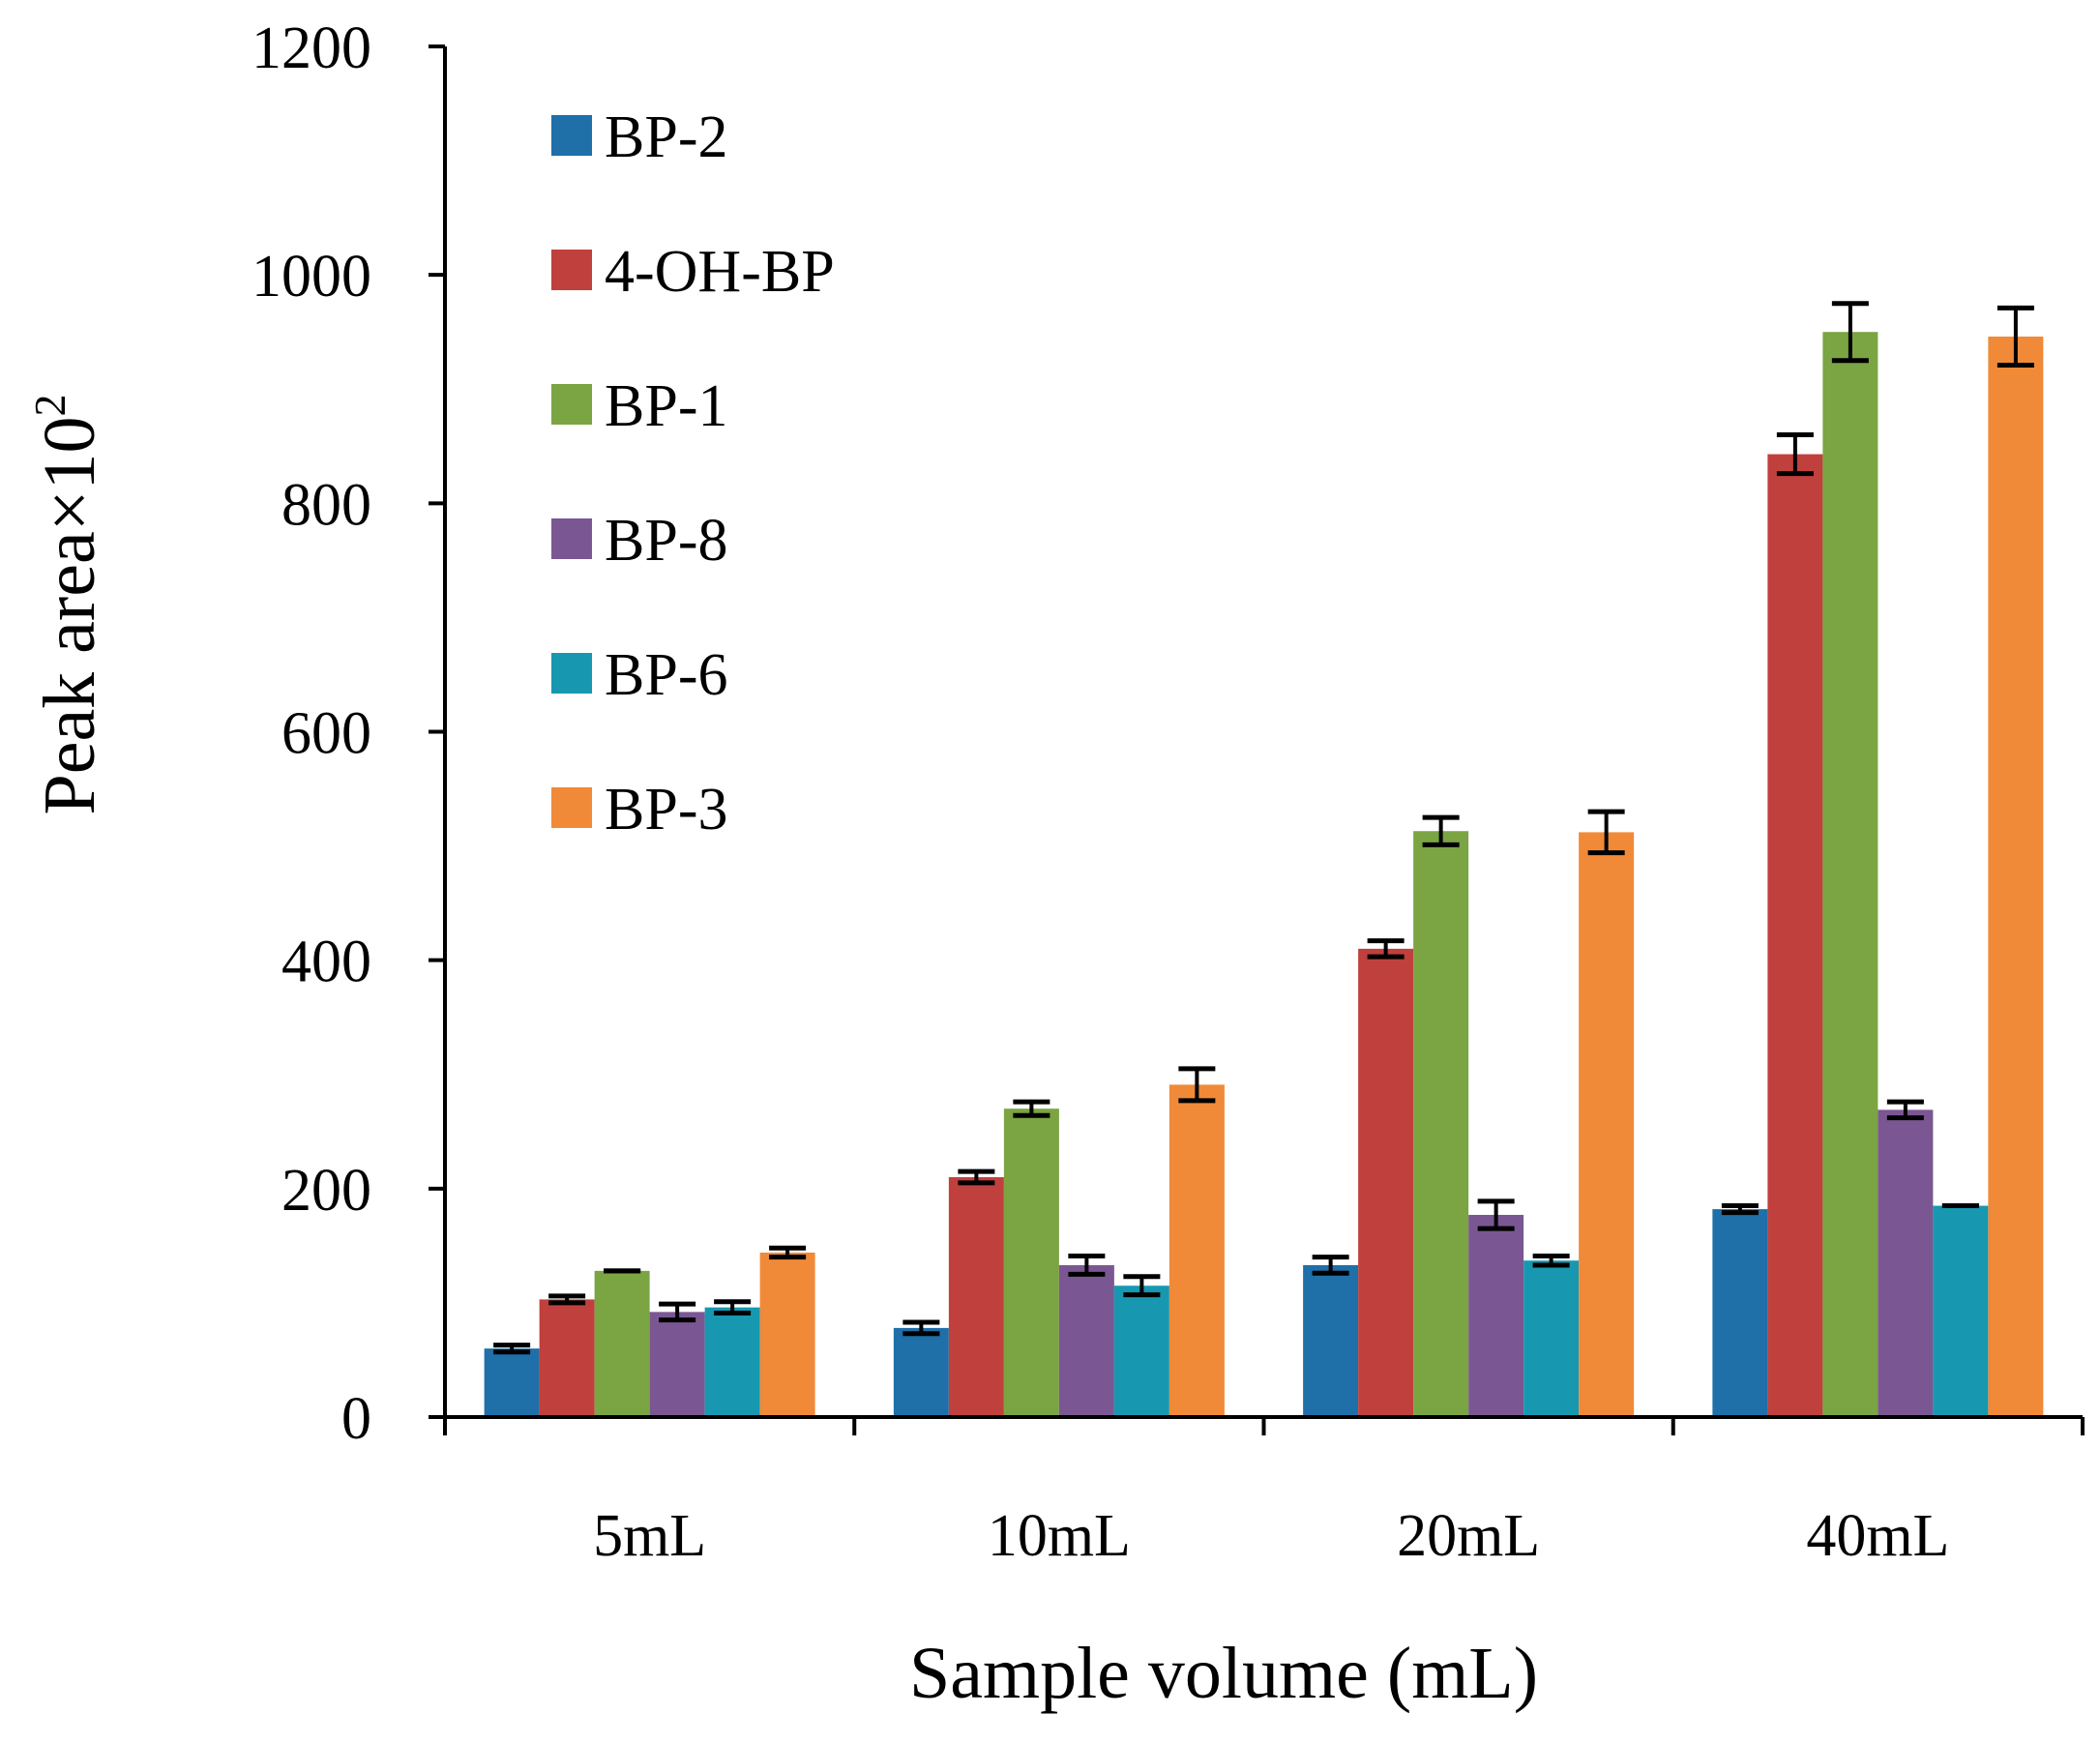 This screenshot has width=2100, height=1744. I want to click on y-ticks: 0 200 400 600 800 1000 1200, so click(348, 733).